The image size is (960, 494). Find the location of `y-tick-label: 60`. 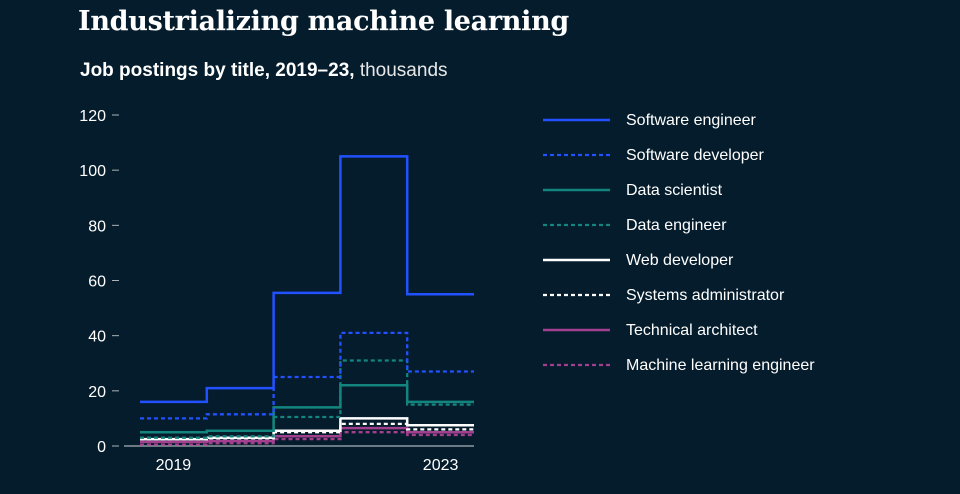

y-tick-label: 60 is located at coordinates (97, 282).